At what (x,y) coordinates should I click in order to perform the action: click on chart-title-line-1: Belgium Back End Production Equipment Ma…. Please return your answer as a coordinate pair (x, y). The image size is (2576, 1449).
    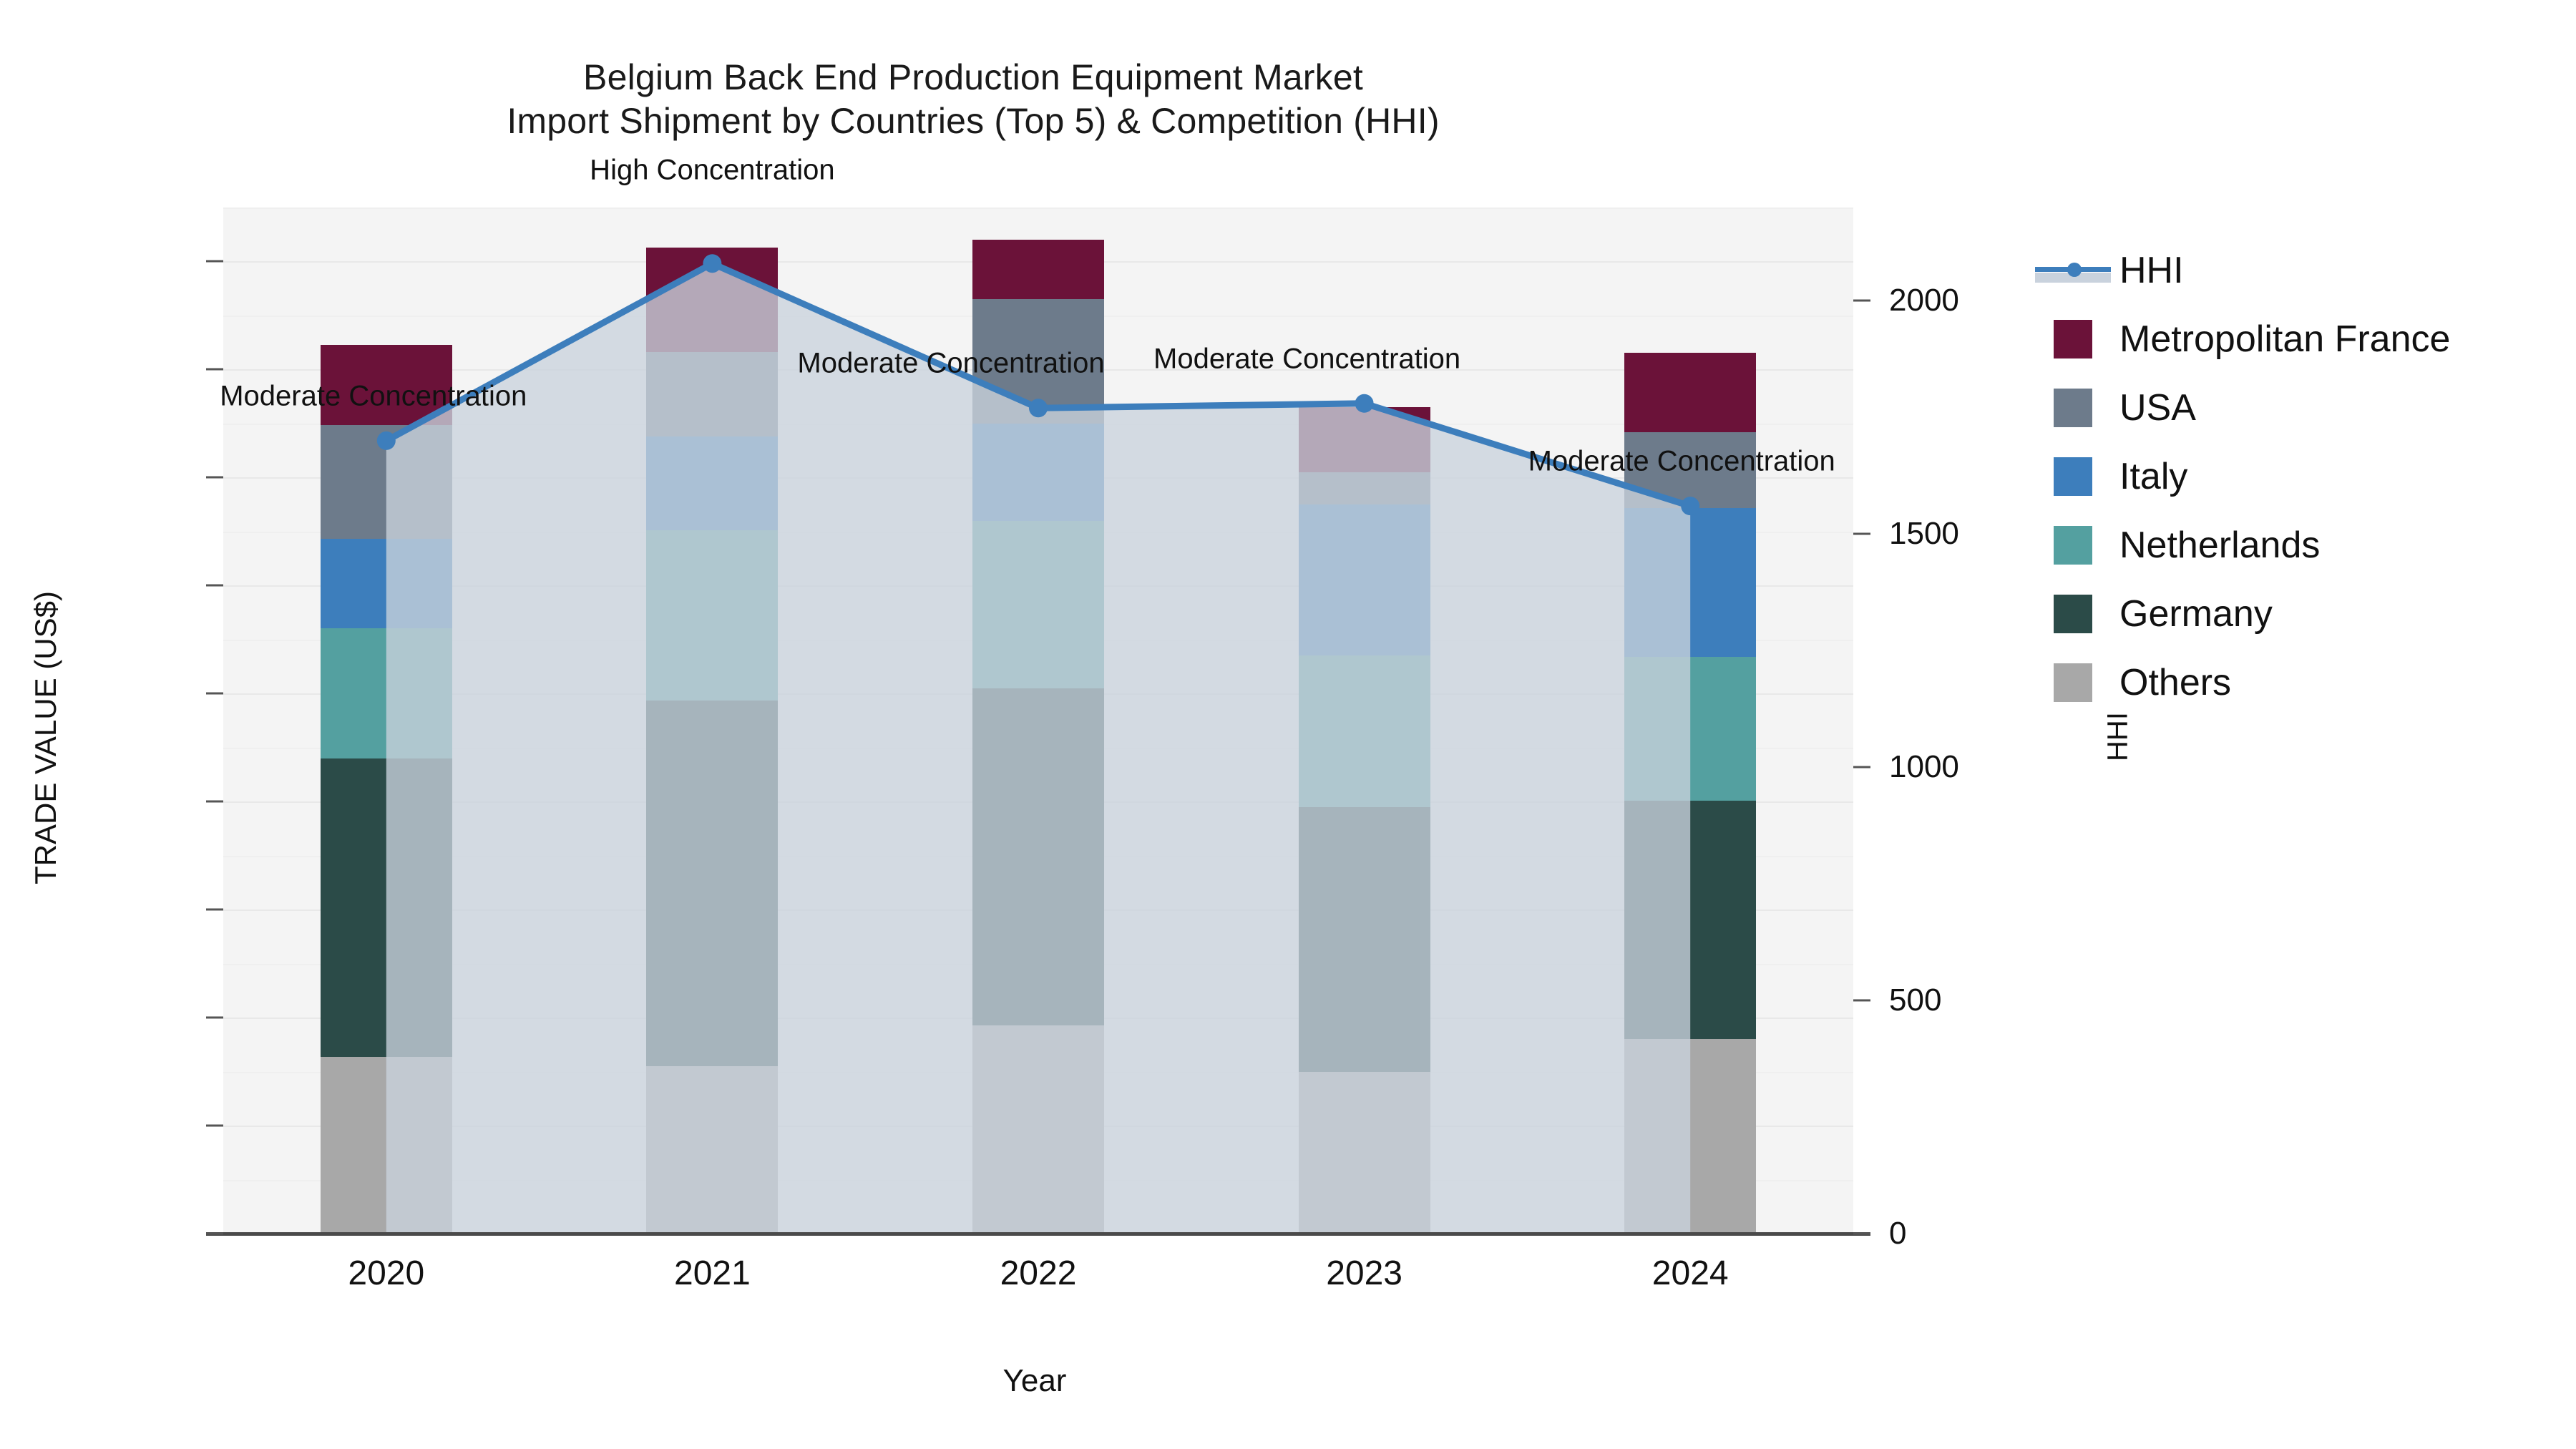
    Looking at the image, I should click on (973, 77).